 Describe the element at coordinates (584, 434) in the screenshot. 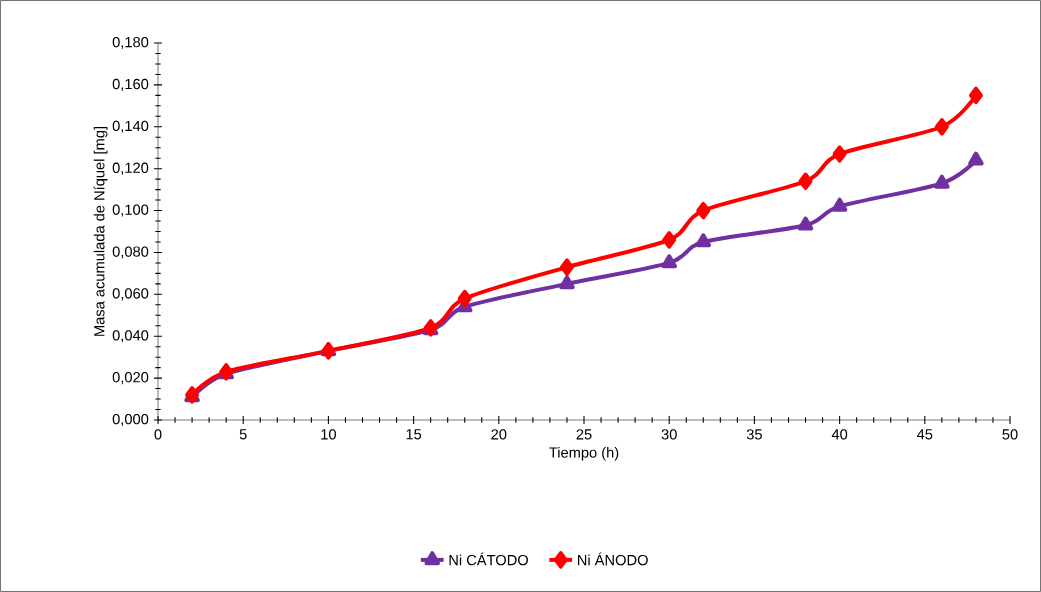

I see `x-tick-label: 25` at that location.